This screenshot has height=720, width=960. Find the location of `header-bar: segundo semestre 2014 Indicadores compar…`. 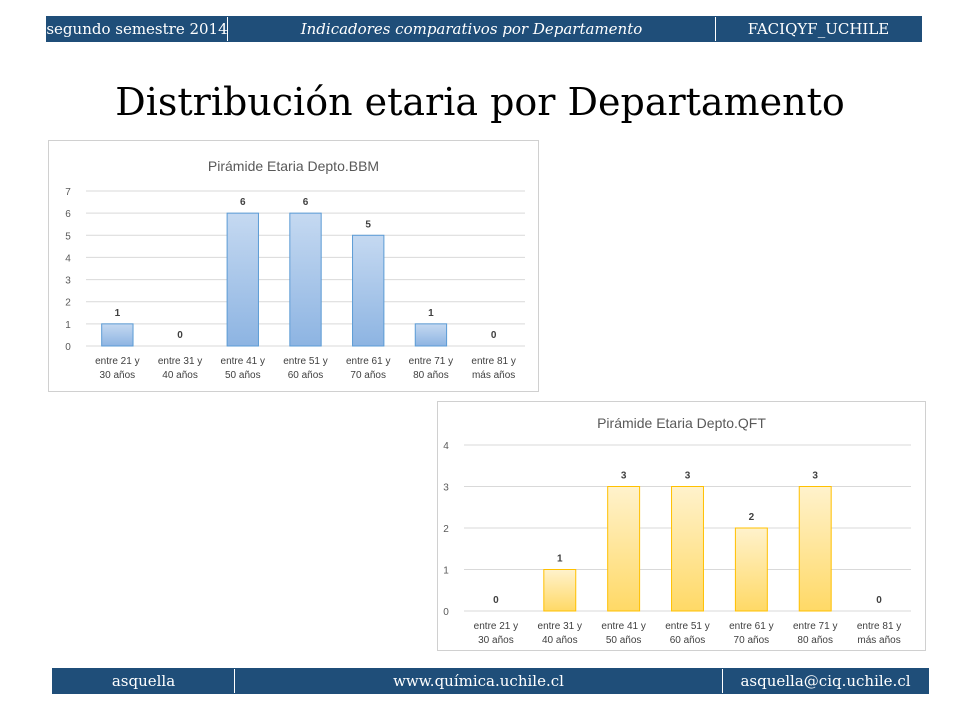

header-bar: segundo semestre 2014 Indicadores compar… is located at coordinates (484, 29).